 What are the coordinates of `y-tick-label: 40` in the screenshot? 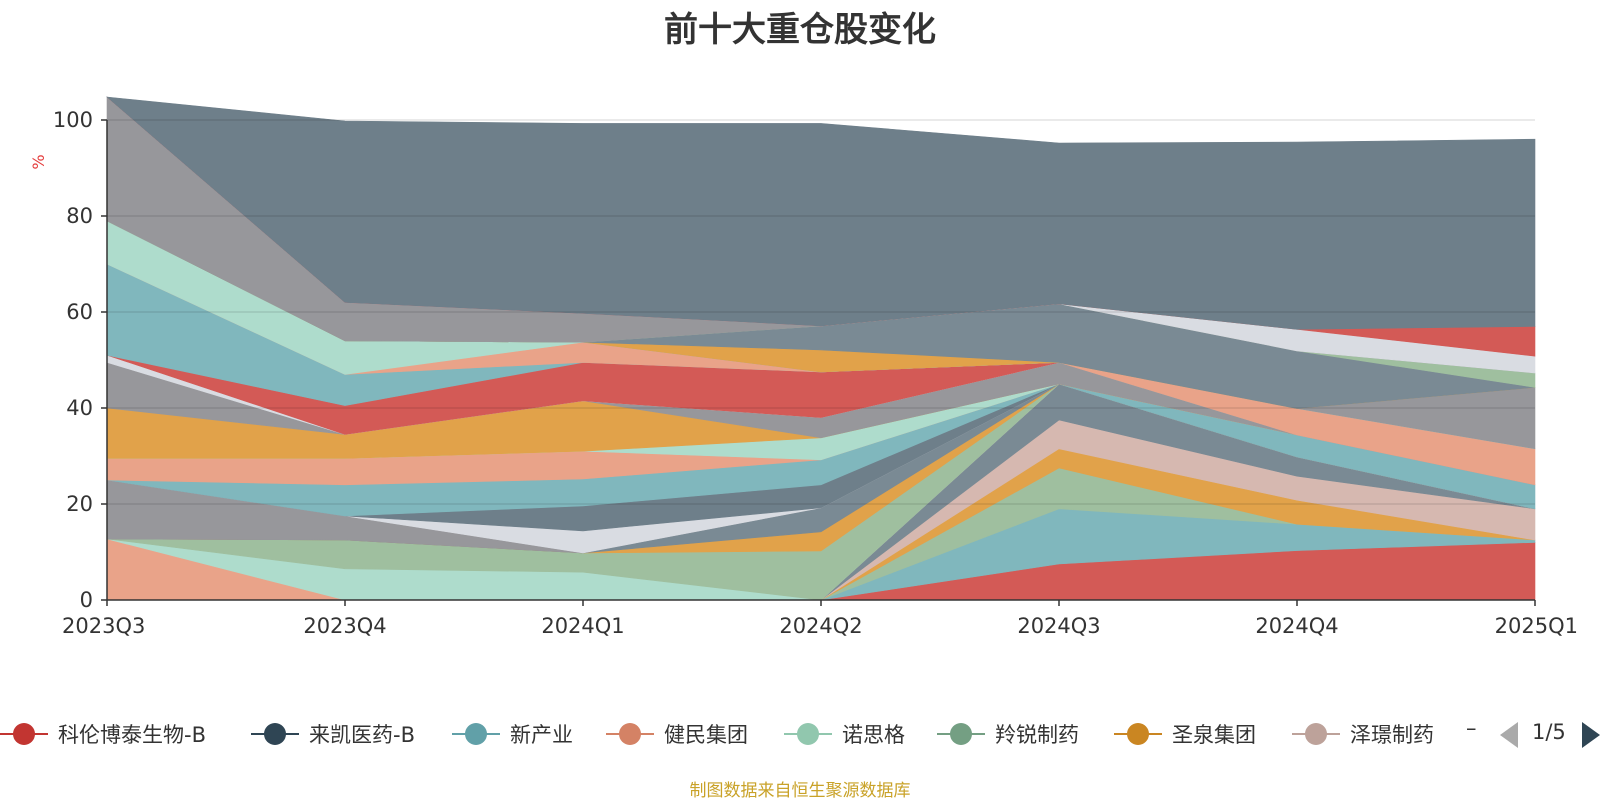 It's located at (79, 408).